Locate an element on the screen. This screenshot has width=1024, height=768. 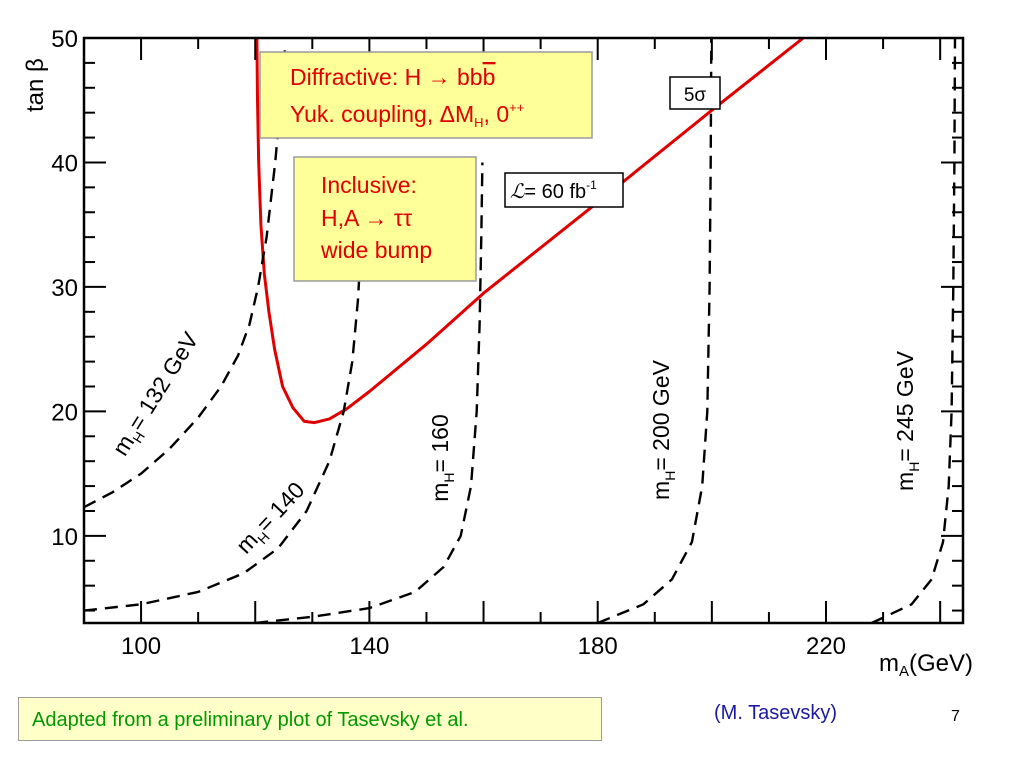
svg-text: ℒ= 60 fb-1 is located at coordinates (553, 190).